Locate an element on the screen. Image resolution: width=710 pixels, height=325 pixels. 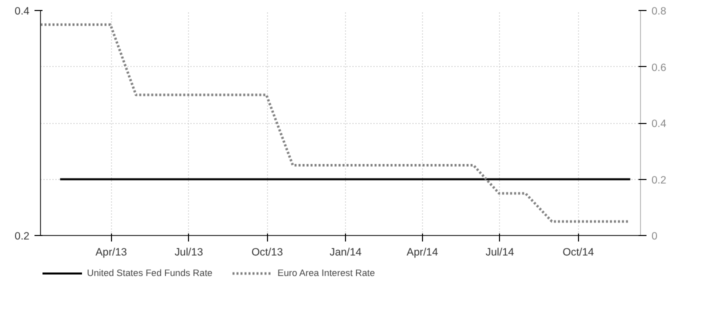
x-tick-label: Jul/13 is located at coordinates (189, 252).